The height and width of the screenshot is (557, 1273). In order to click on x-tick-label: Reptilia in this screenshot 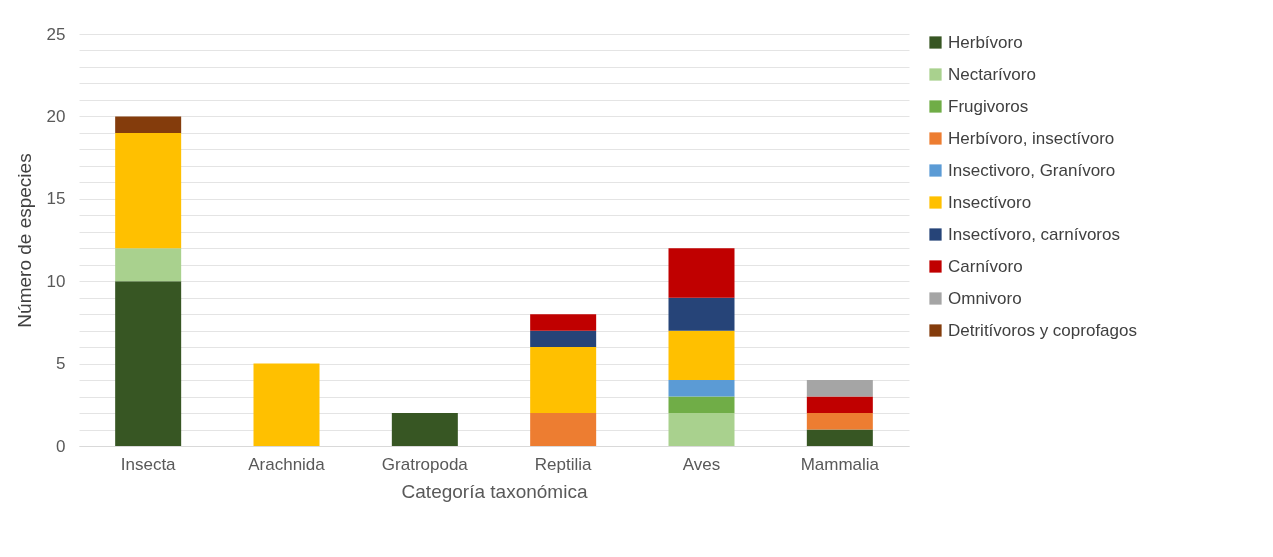, I will do `click(563, 464)`.